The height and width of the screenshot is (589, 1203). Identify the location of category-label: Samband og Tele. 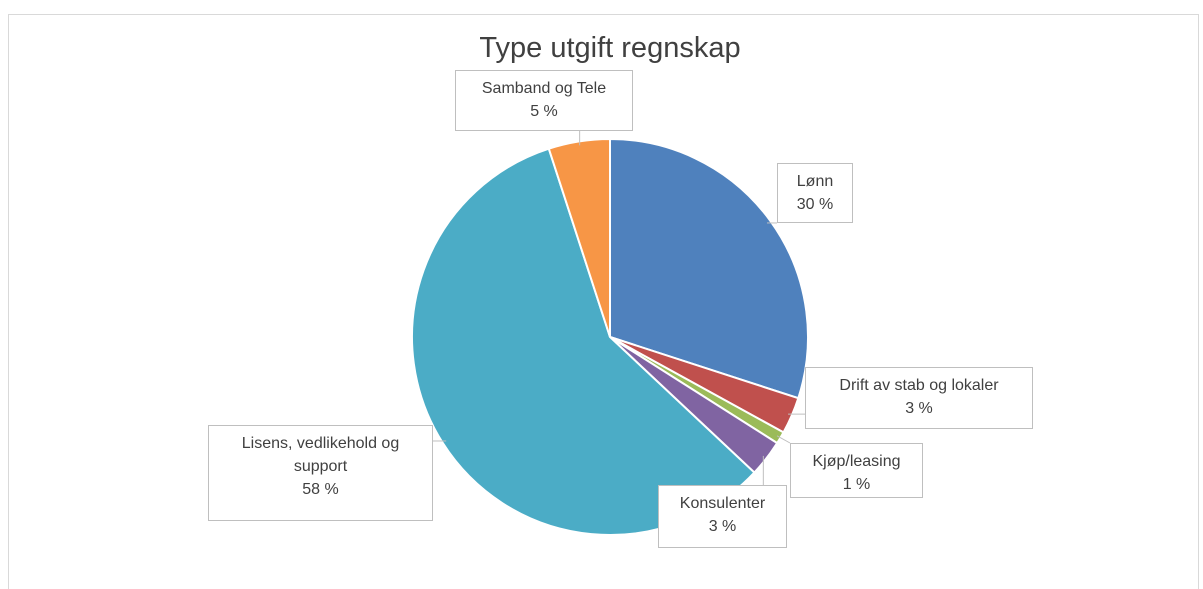
(544, 88).